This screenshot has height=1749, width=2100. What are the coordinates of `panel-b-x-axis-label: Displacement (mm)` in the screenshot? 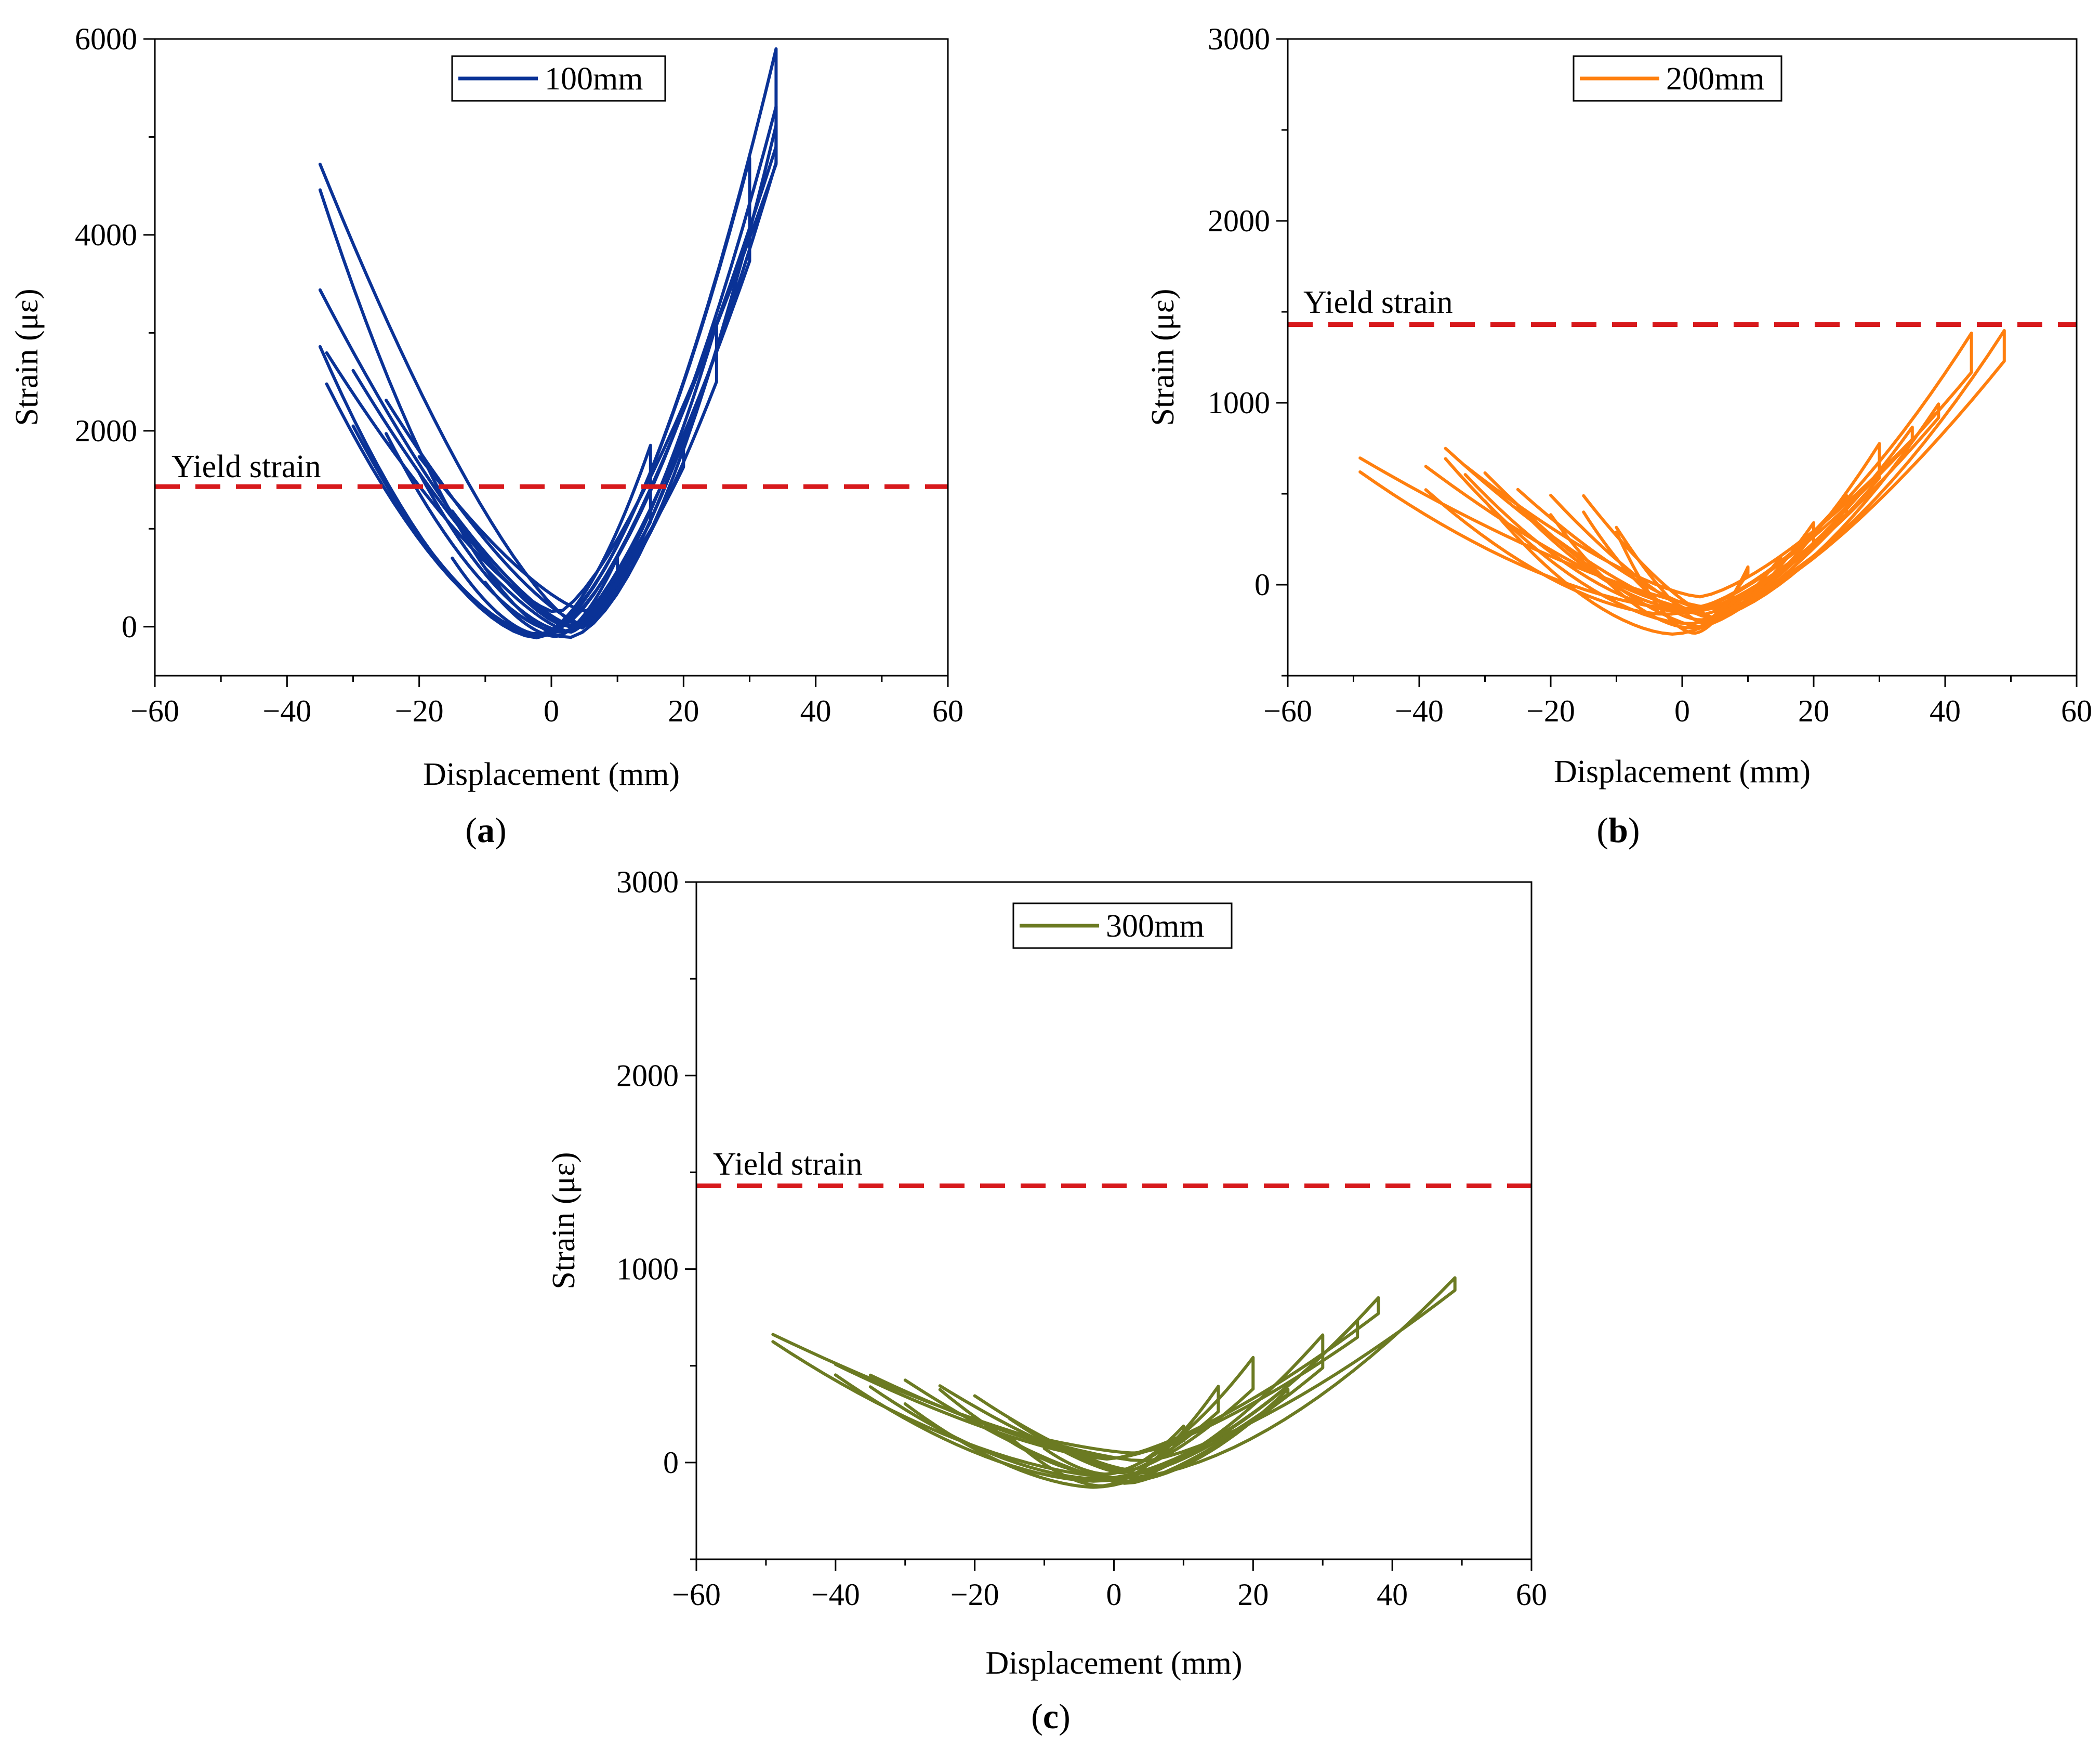 It's located at (1683, 772).